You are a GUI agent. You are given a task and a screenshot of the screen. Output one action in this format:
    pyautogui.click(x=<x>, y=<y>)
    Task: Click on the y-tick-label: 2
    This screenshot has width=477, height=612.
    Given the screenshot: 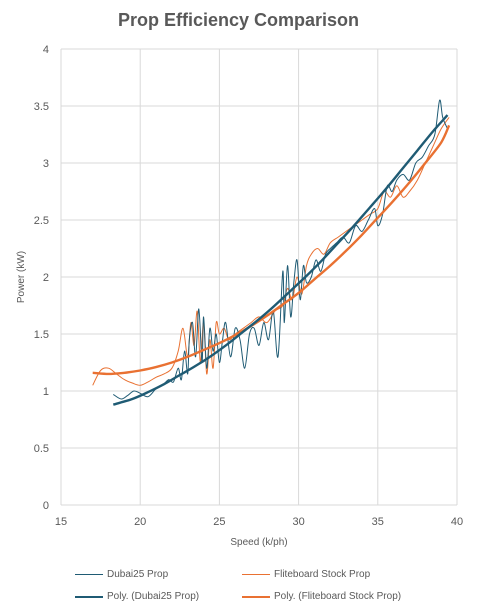 What is the action you would take?
    pyautogui.click(x=46, y=278)
    